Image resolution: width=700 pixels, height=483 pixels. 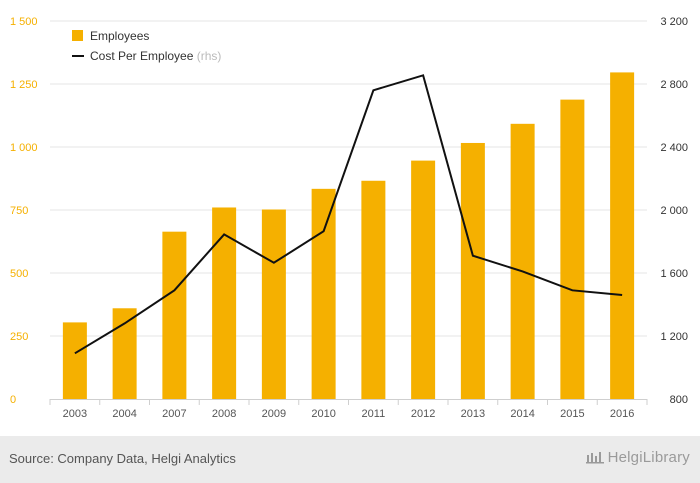 What do you see at coordinates (209, 56) in the screenshot?
I see `legend-rhs-note: (rhs)` at bounding box center [209, 56].